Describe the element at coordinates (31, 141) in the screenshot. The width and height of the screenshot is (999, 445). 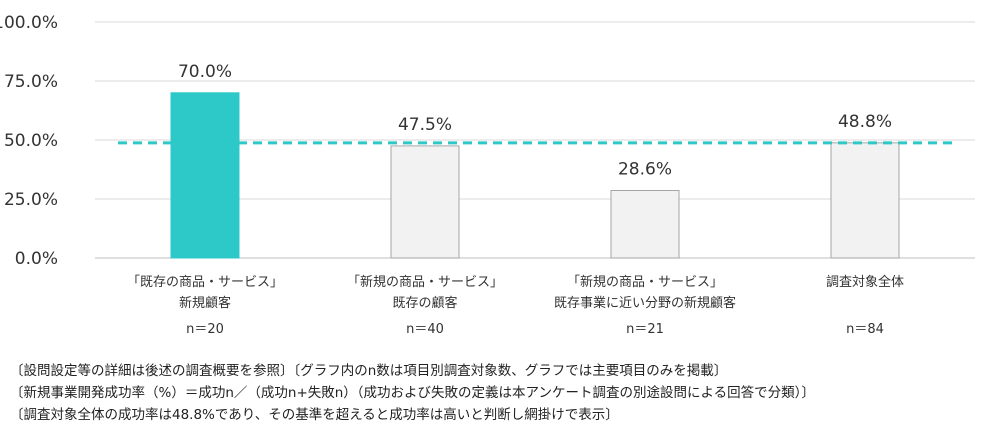
I see `y-tick-label: 50.0%` at that location.